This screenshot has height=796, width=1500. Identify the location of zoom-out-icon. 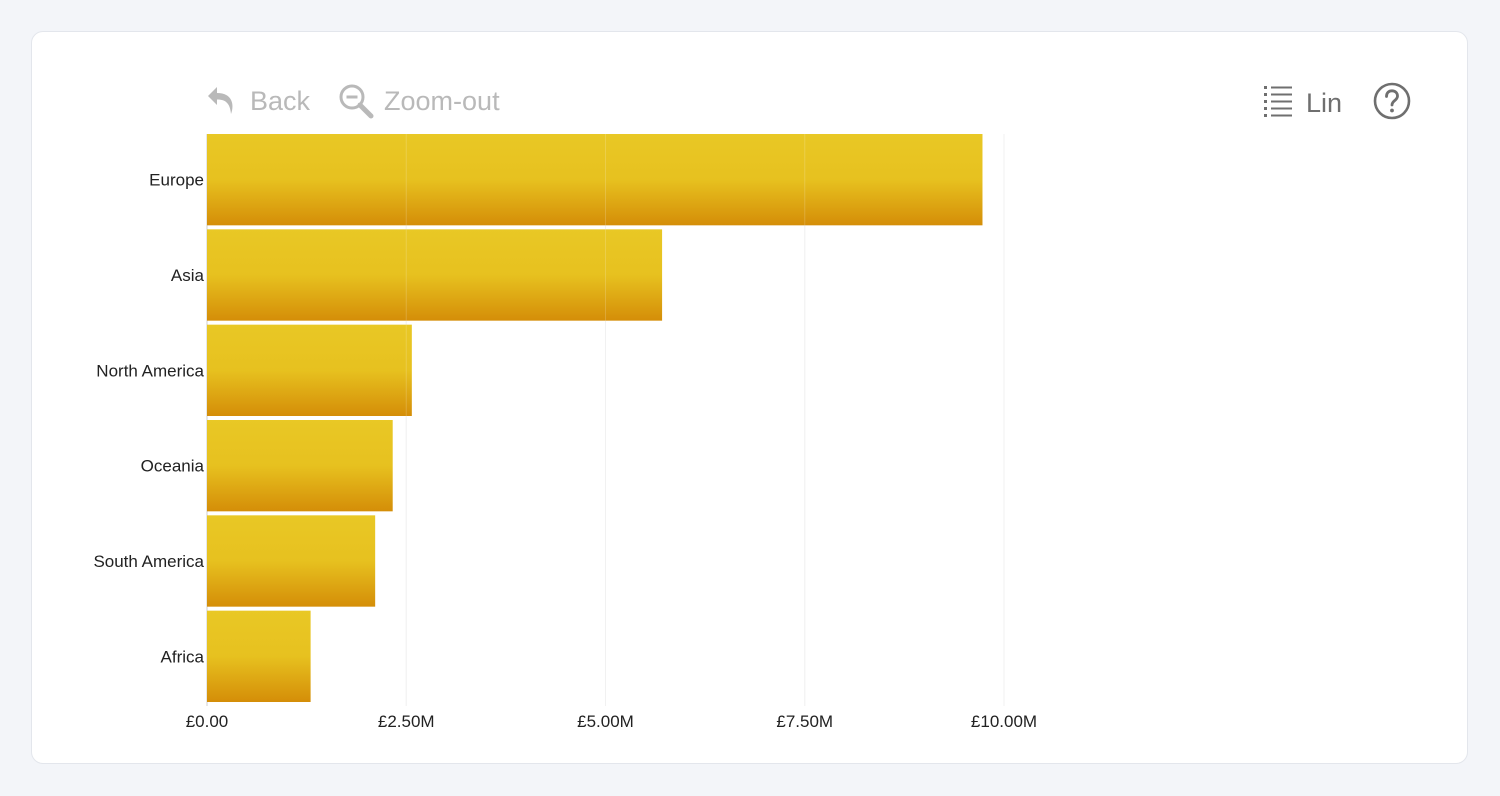
(356, 101).